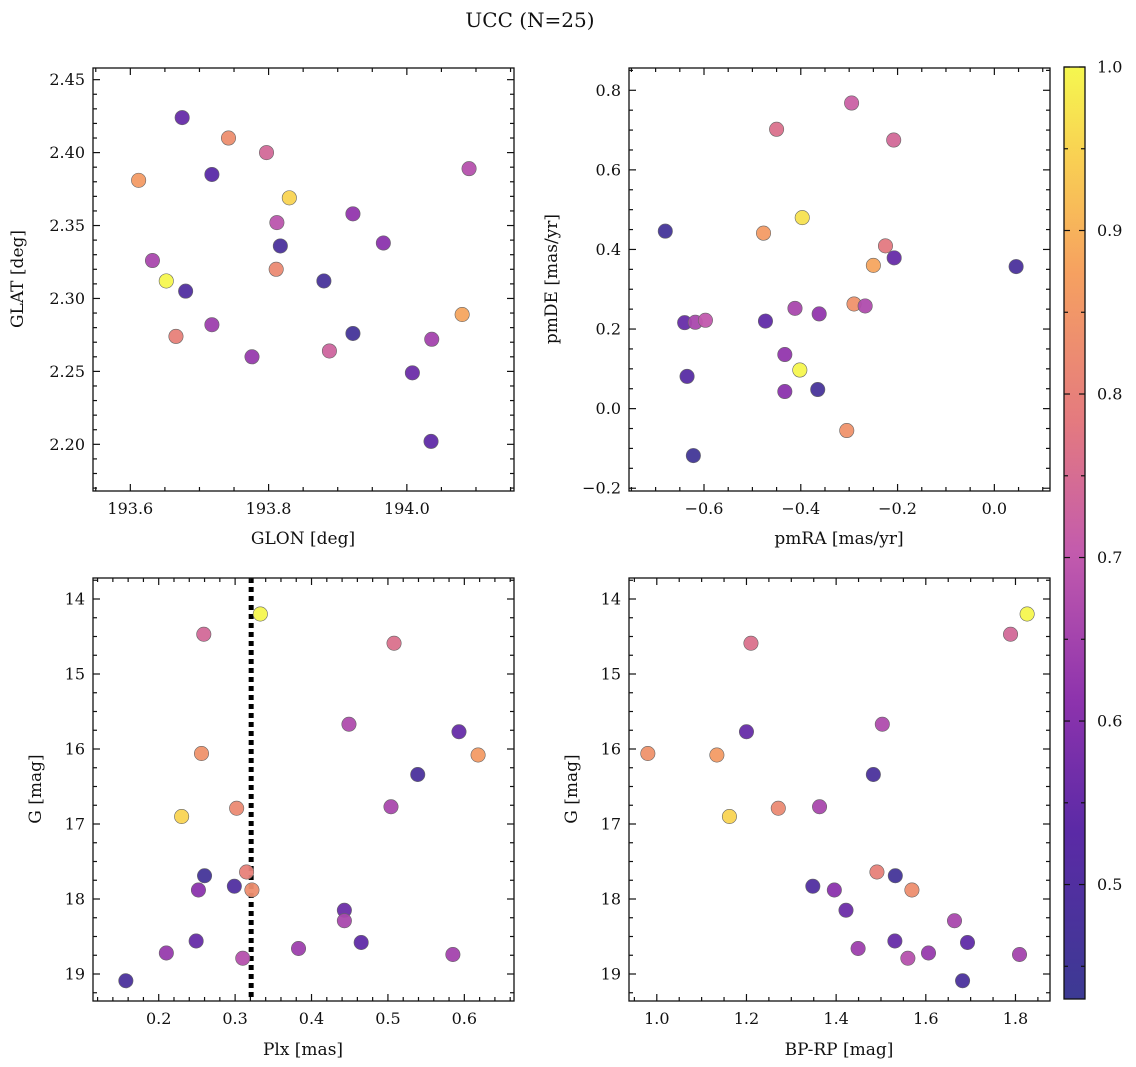 The height and width of the screenshot is (1067, 1136). Describe the element at coordinates (1015, 1018) in the screenshot. I see `x-tick-label: 1.8` at that location.